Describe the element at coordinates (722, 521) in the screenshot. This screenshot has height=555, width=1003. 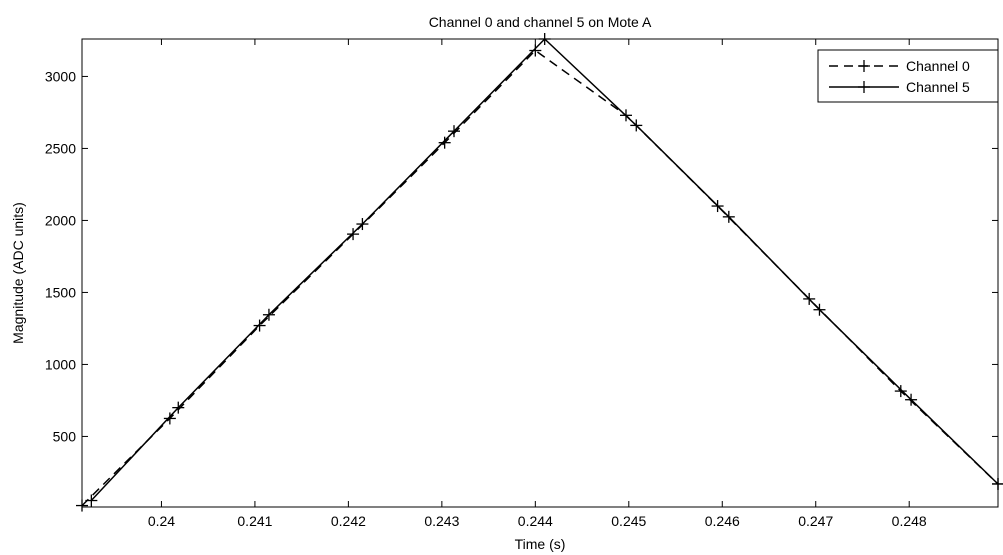
I see `x-tick-label: 0.246` at that location.